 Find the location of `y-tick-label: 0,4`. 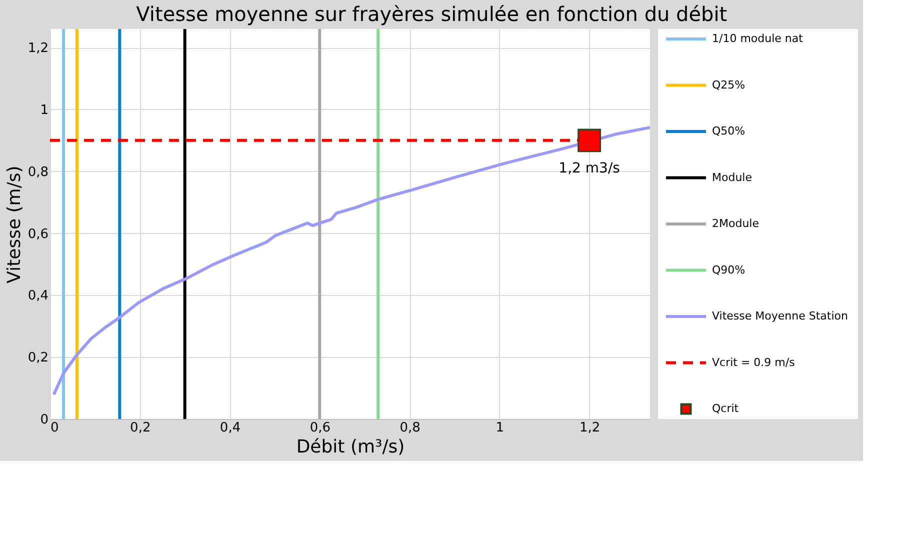

y-tick-label: 0,4 is located at coordinates (38, 296).